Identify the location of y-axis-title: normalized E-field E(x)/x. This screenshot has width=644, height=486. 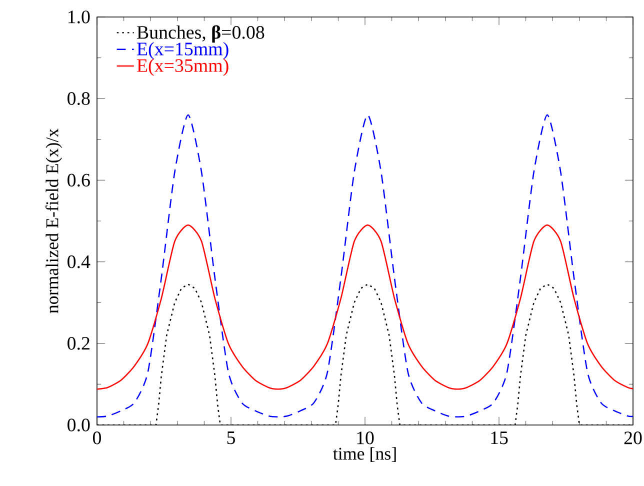
(54, 221).